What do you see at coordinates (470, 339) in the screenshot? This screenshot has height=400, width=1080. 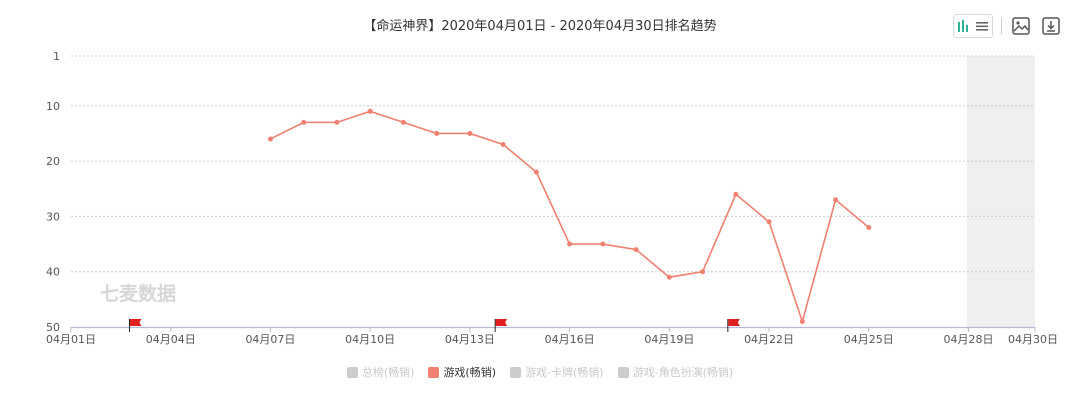 I see `x-tick-label: 04月13日` at bounding box center [470, 339].